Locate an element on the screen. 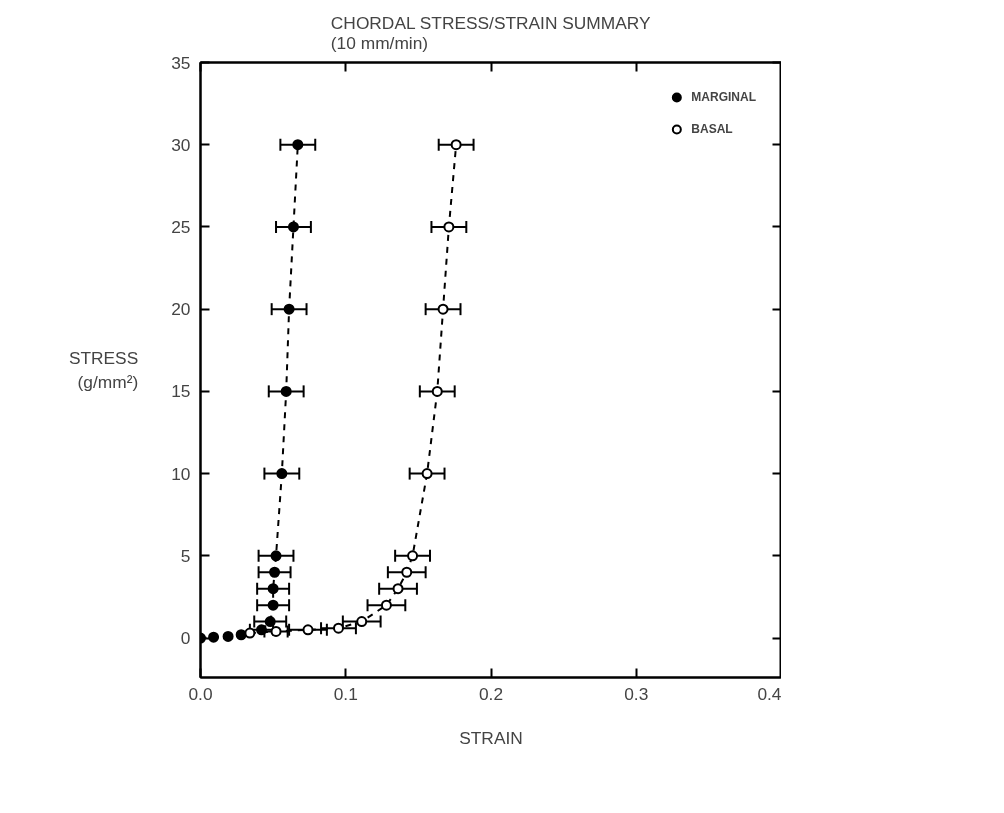 This screenshot has width=1004, height=813. y-tick-label: 10 is located at coordinates (181, 473).